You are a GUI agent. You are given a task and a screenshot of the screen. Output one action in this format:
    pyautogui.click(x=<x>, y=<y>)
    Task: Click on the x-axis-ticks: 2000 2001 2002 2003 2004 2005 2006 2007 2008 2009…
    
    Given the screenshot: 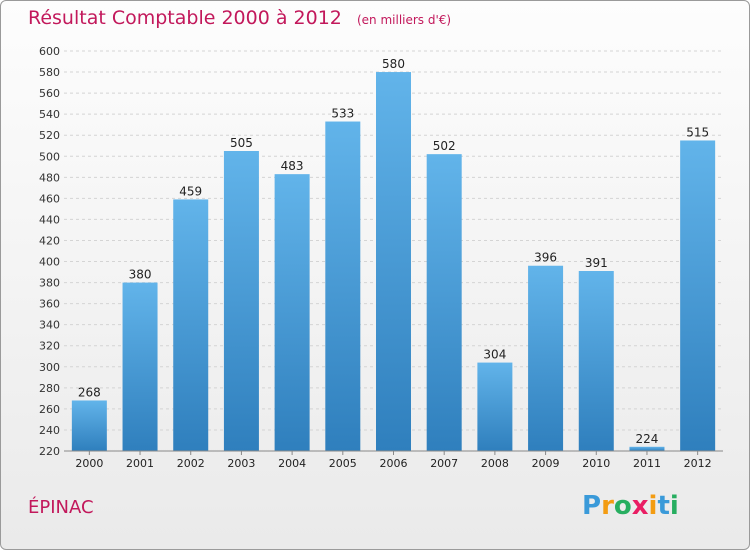 What is the action you would take?
    pyautogui.click(x=393, y=460)
    